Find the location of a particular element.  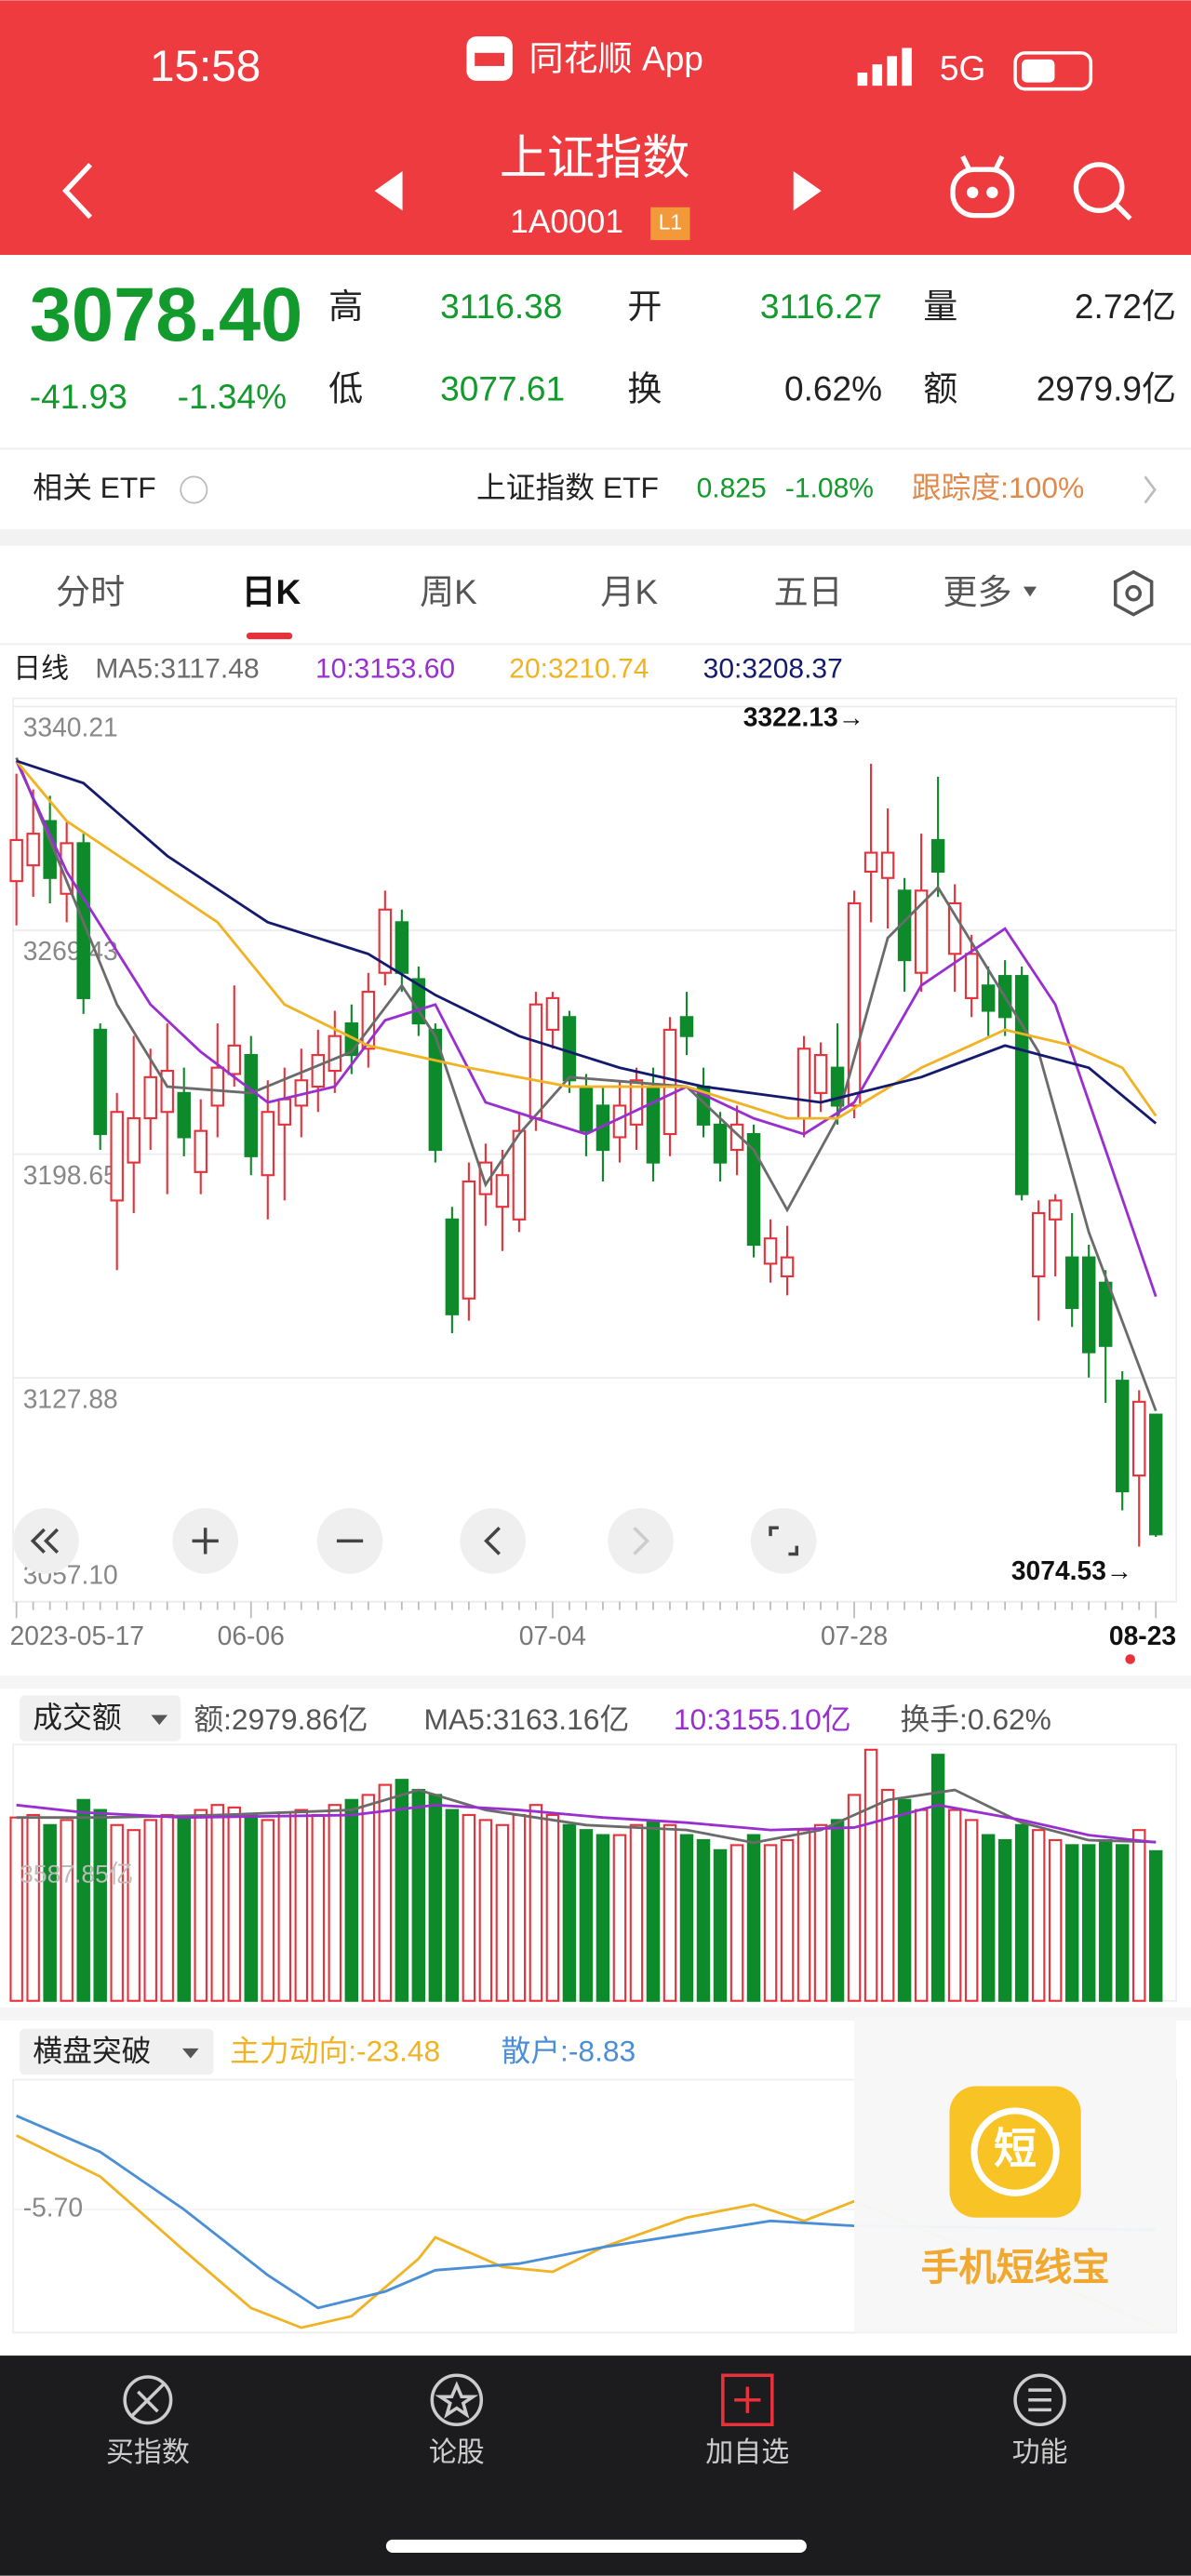

status-network: 5G is located at coordinates (962, 67).